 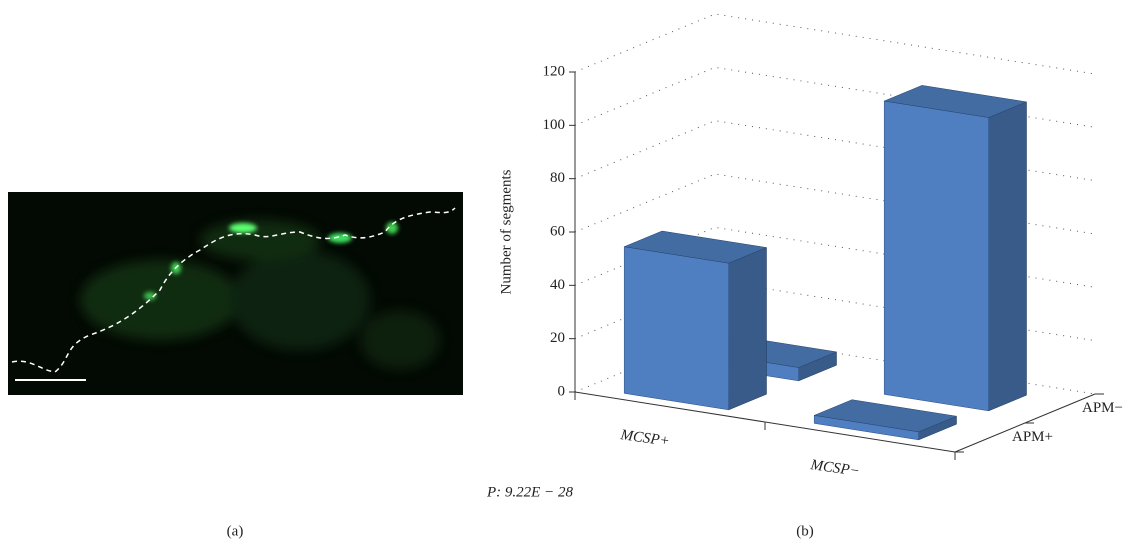 I want to click on y-tick-label: 0, so click(x=562, y=391).